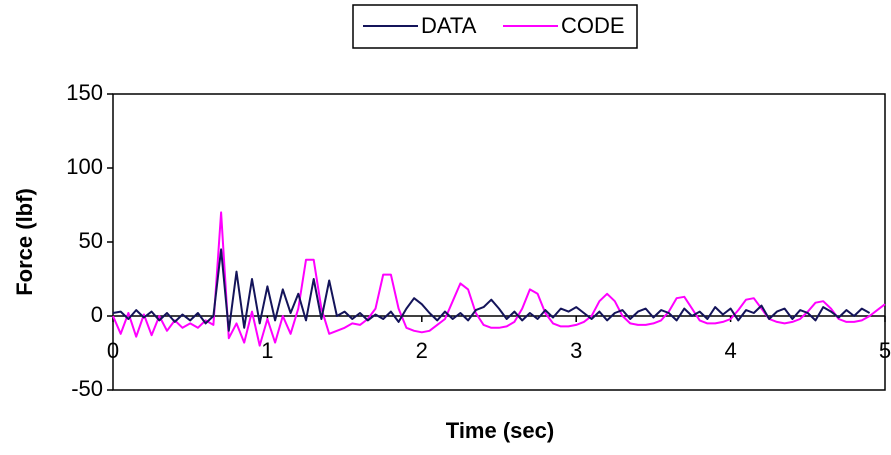 Image resolution: width=891 pixels, height=455 pixels. Describe the element at coordinates (576, 350) in the screenshot. I see `x-tick-label: 3` at that location.